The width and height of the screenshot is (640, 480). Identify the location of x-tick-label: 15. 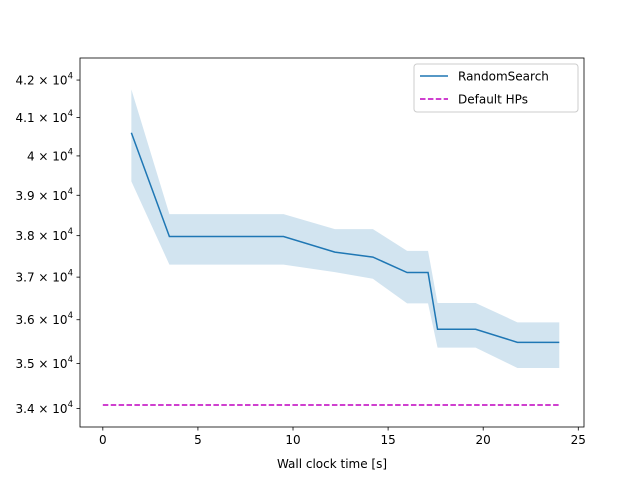
(387, 440).